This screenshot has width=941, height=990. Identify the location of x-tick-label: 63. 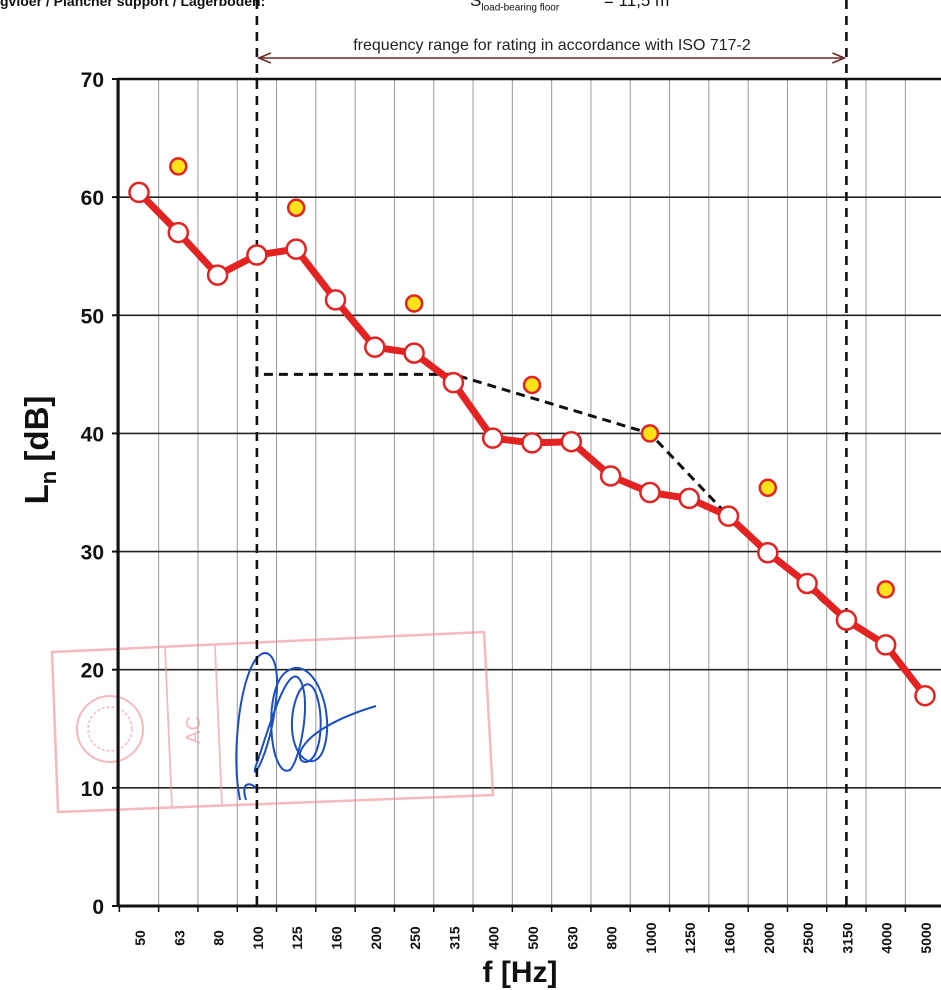
(179, 938).